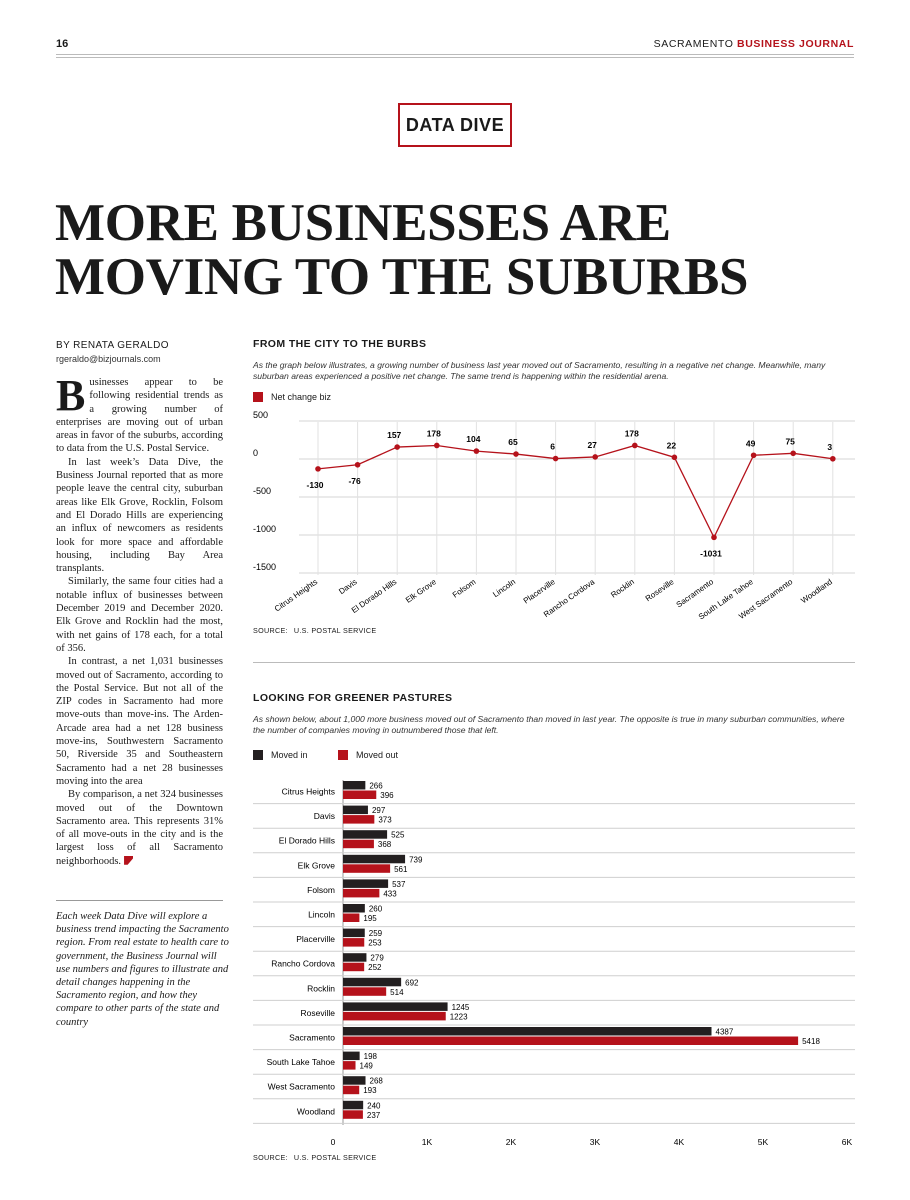 Image resolution: width=910 pixels, height=1200 pixels. I want to click on end-mark-icon, so click(129, 860).